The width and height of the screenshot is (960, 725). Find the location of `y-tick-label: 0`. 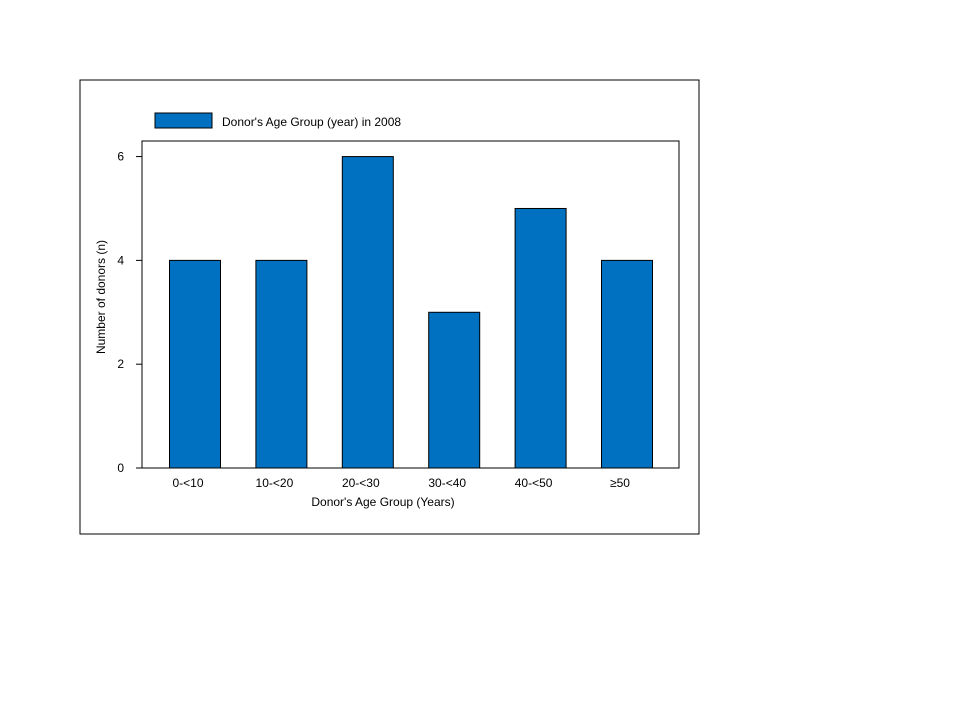

y-tick-label: 0 is located at coordinates (120, 468).